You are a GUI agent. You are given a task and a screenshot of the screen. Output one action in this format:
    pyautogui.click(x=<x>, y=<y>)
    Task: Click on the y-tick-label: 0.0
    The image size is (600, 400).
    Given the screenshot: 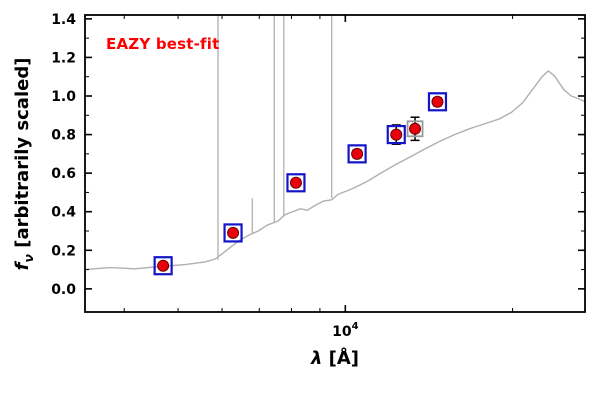 What is the action you would take?
    pyautogui.click(x=63, y=290)
    